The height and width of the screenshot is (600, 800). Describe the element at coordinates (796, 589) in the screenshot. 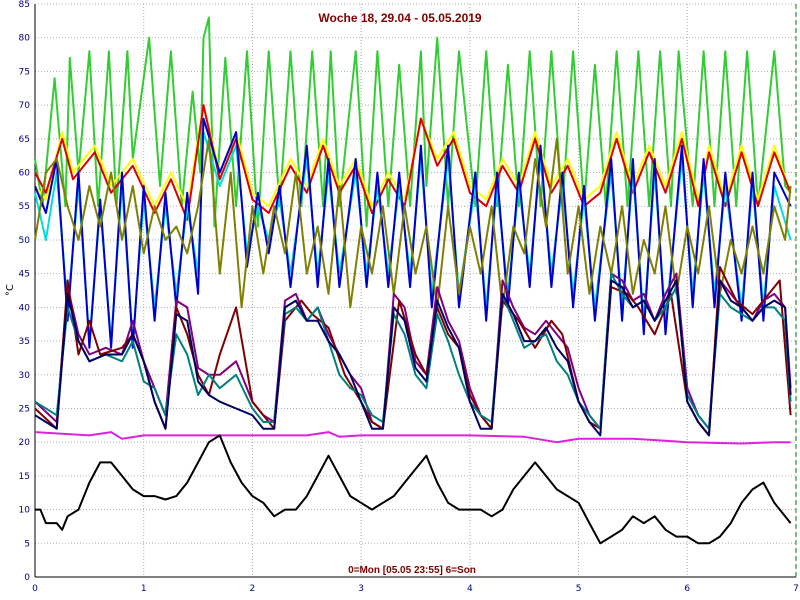

I see `x-tick-label: 7` at that location.